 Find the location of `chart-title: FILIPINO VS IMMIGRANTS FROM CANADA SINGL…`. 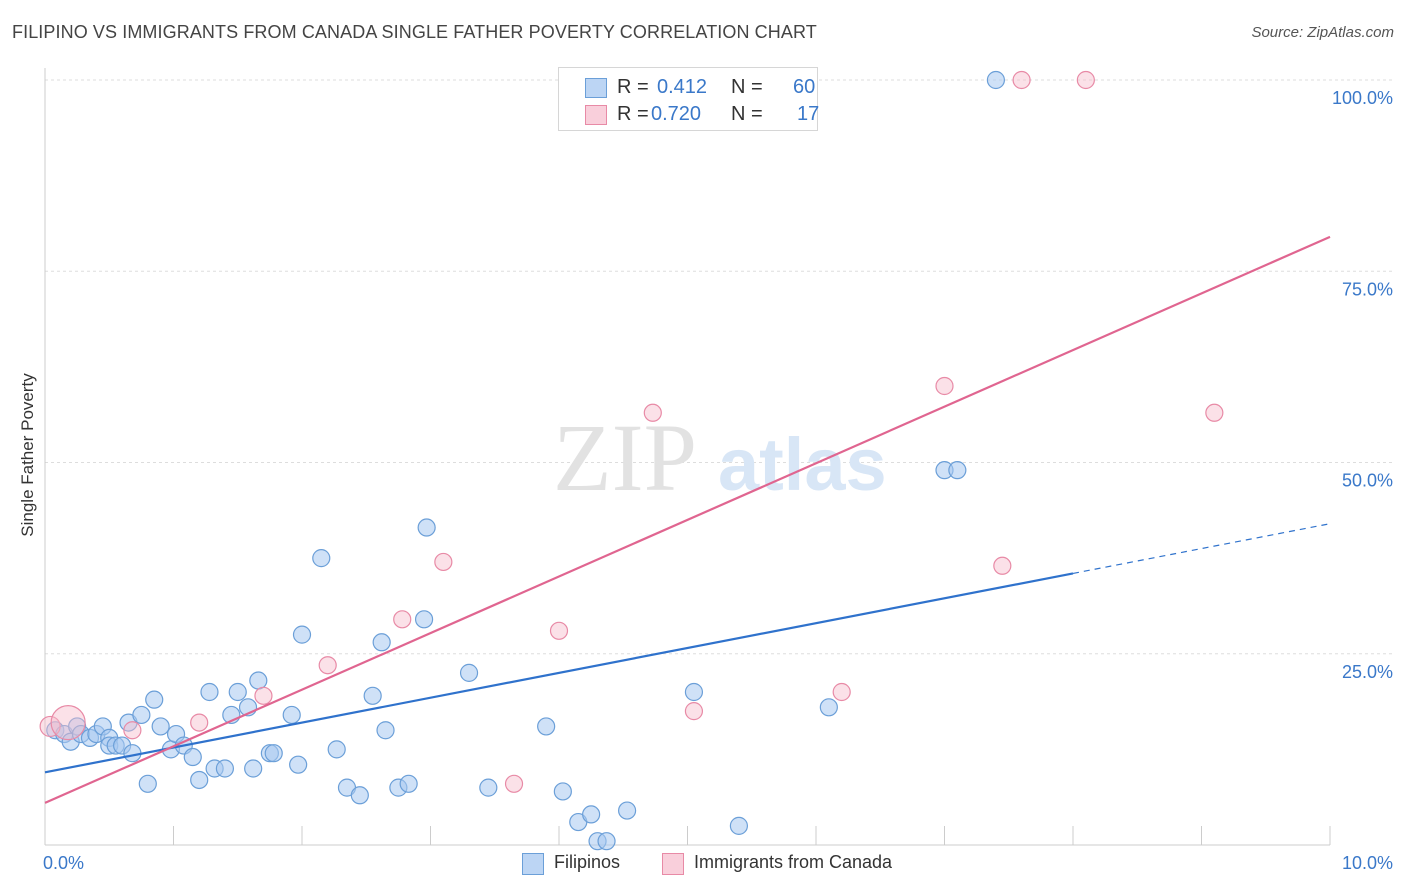

chart-title: FILIPINO VS IMMIGRANTS FROM CANADA SINGL… is located at coordinates (414, 32).